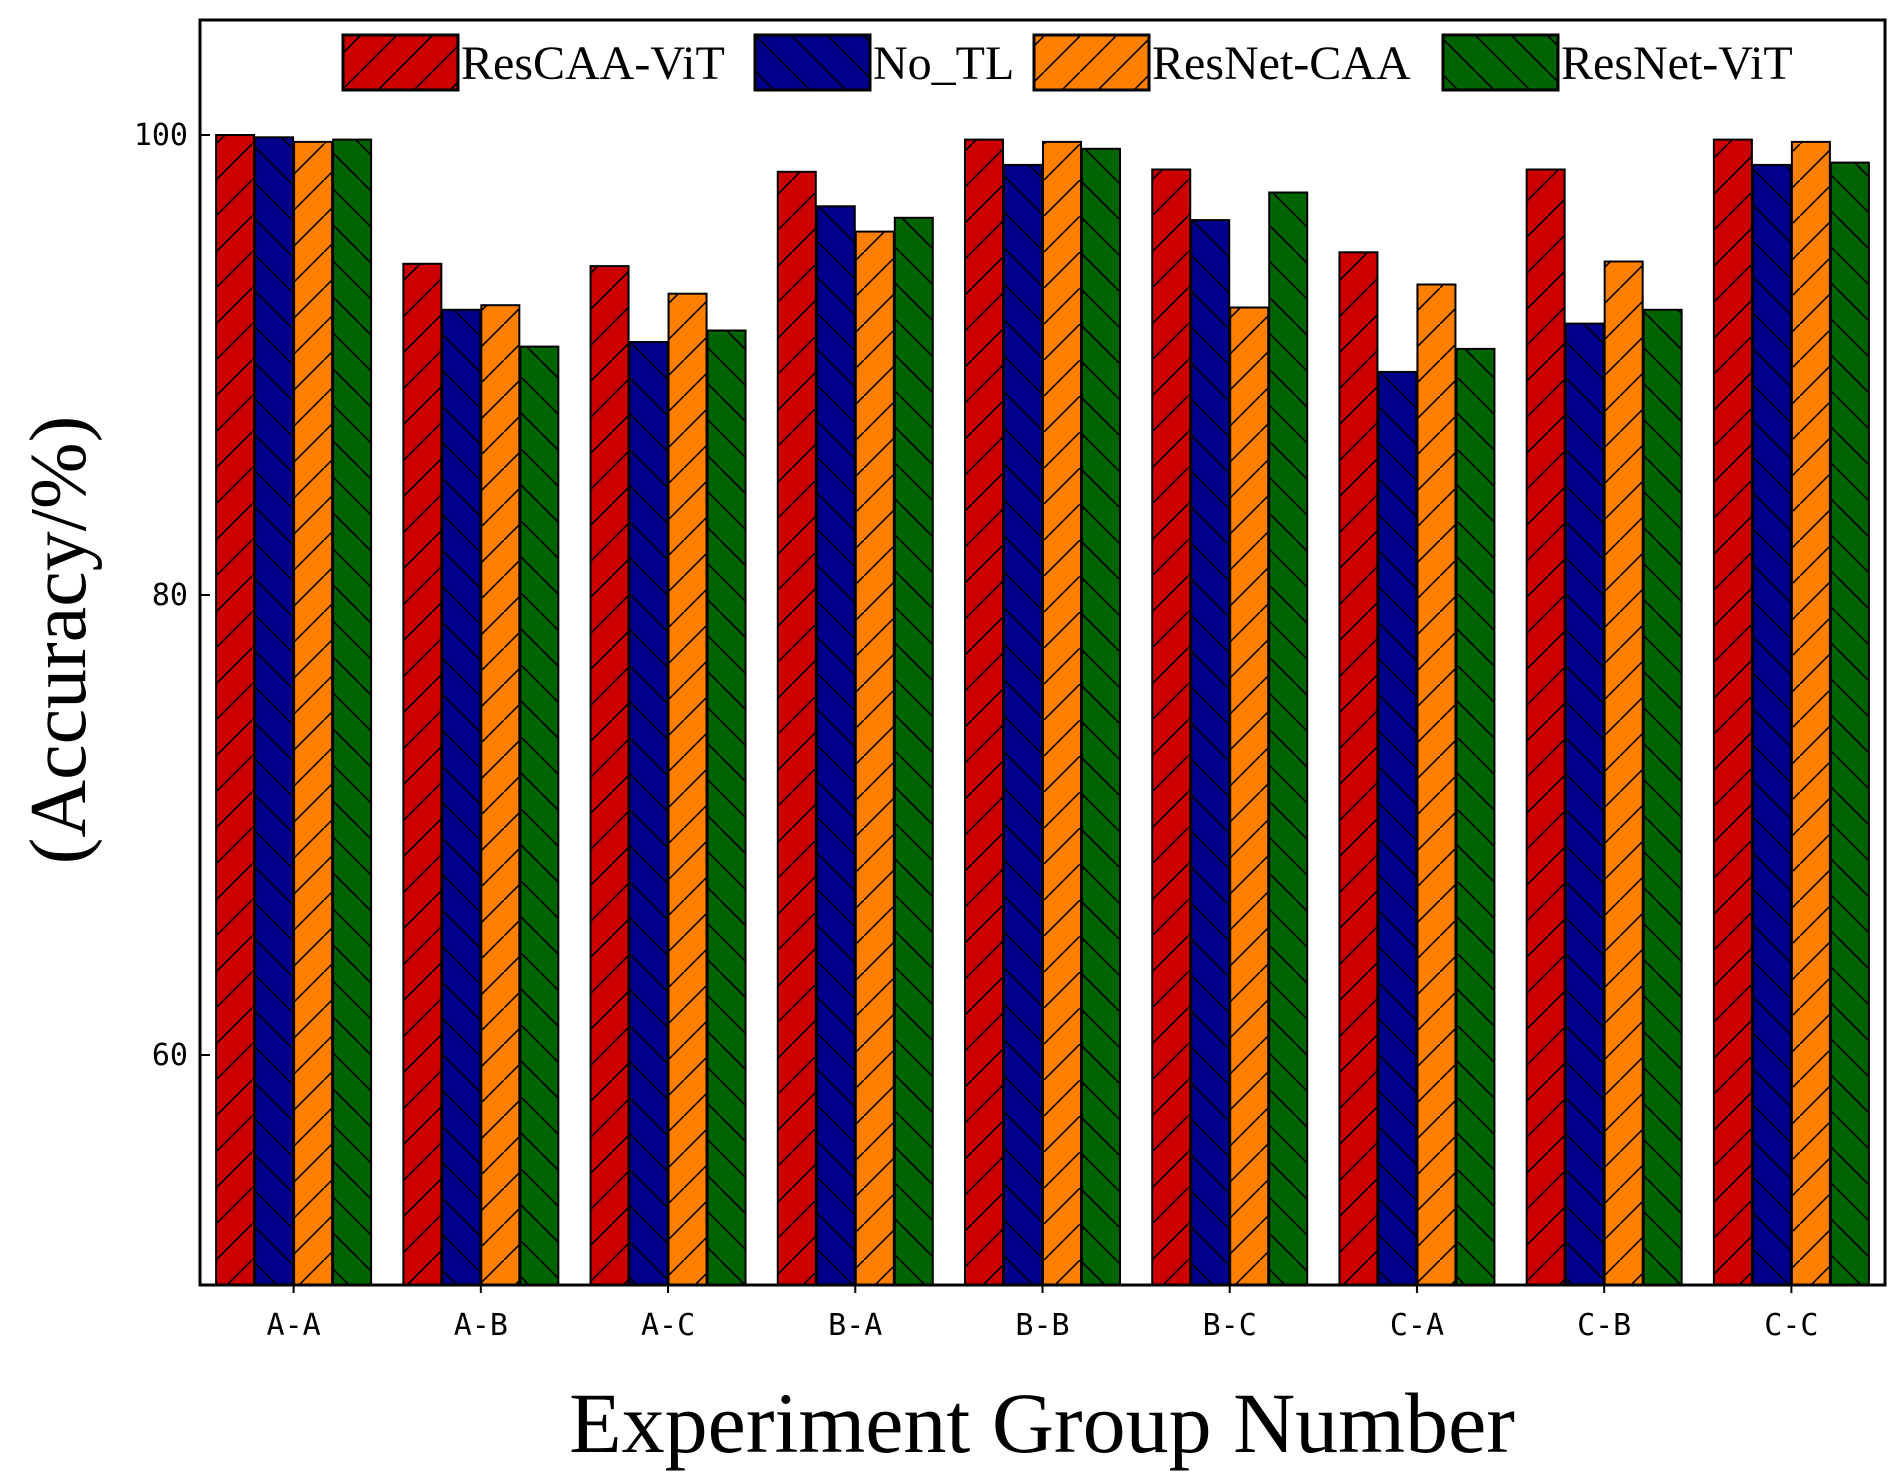 This screenshot has height=1481, width=1904. What do you see at coordinates (1230, 1325) in the screenshot?
I see `x-tick-label: B-C` at bounding box center [1230, 1325].